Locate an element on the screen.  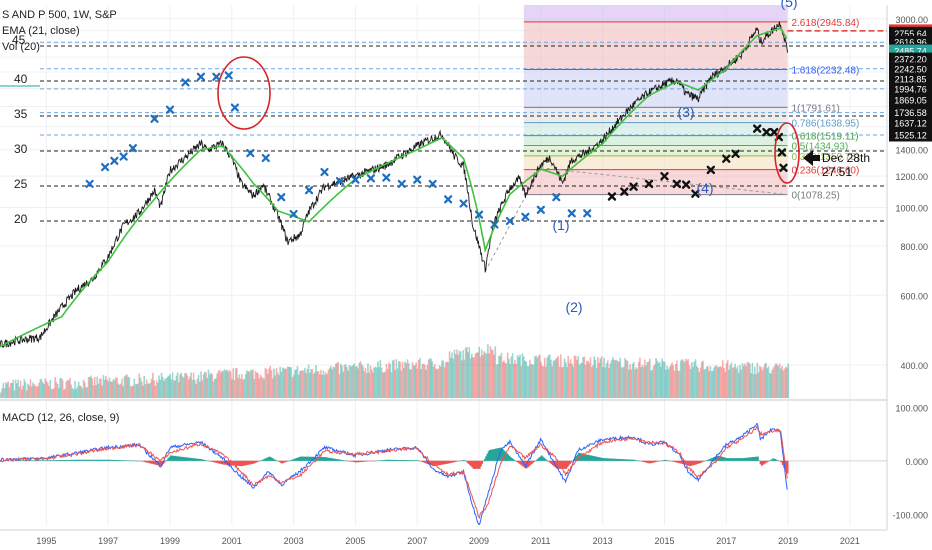
fib-level-label: 0.236(1246.60) is located at coordinates (825, 171).